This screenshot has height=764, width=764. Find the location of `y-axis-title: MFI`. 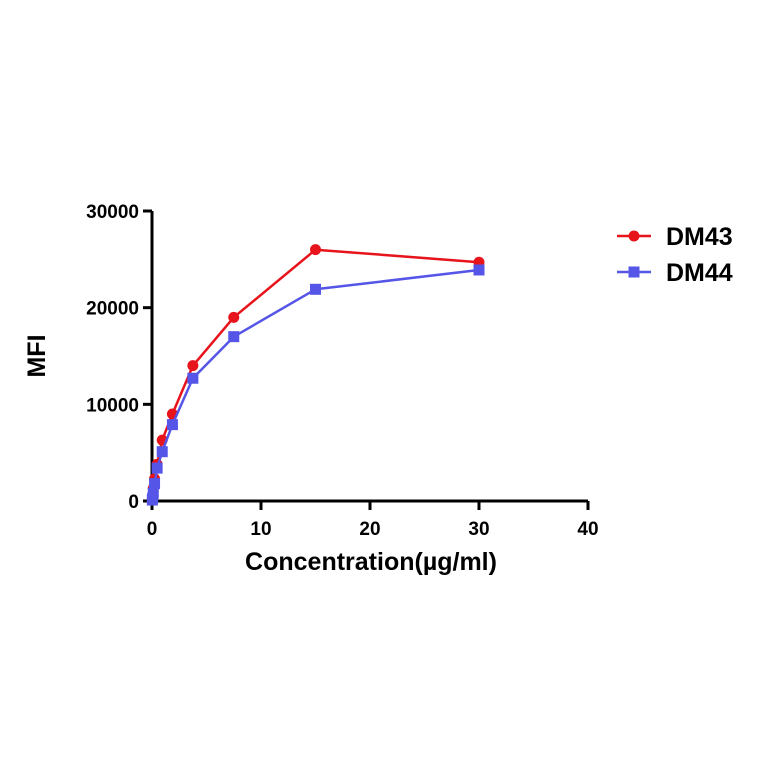

y-axis-title: MFI is located at coordinates (37, 355).